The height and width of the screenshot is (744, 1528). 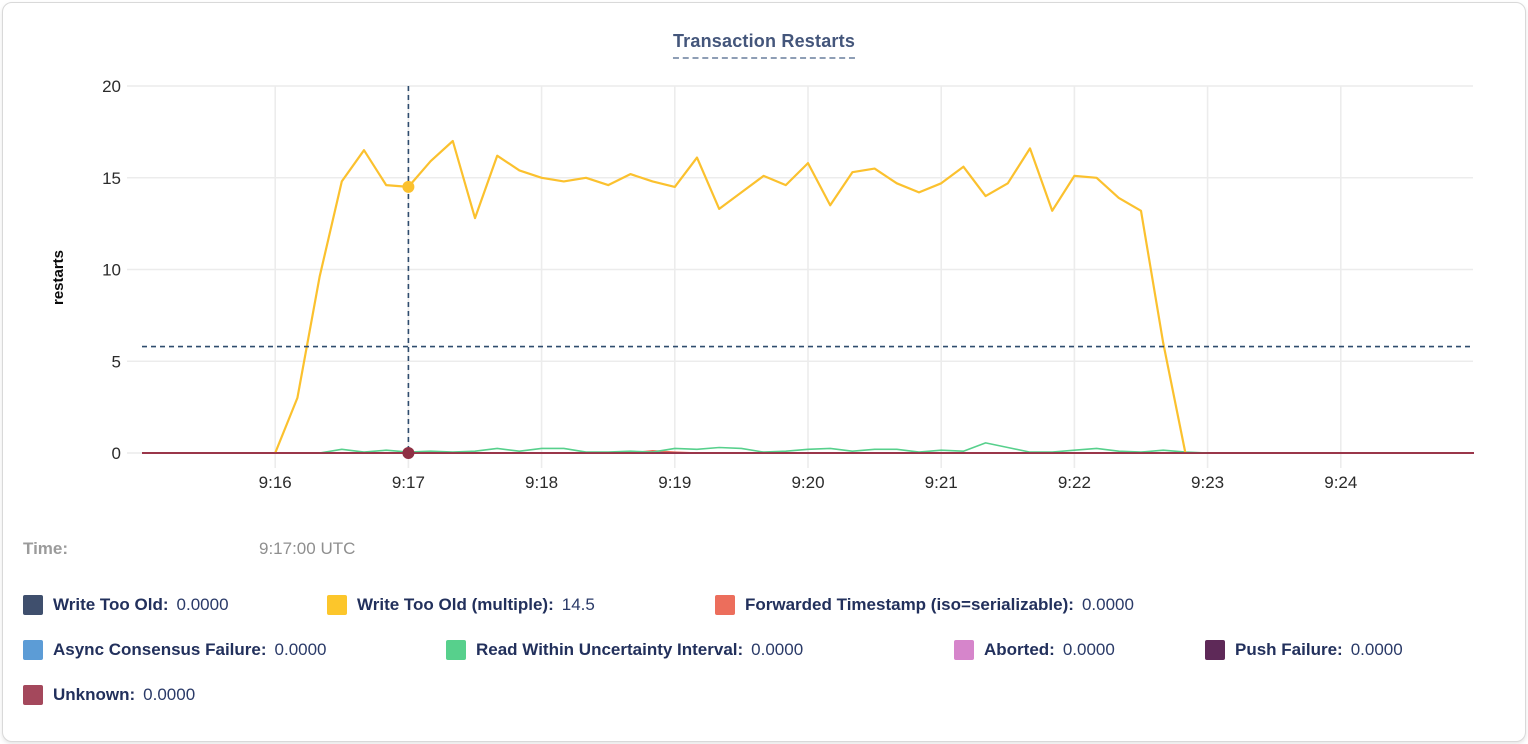 I want to click on chart-title: Transaction Restarts, so click(x=764, y=45).